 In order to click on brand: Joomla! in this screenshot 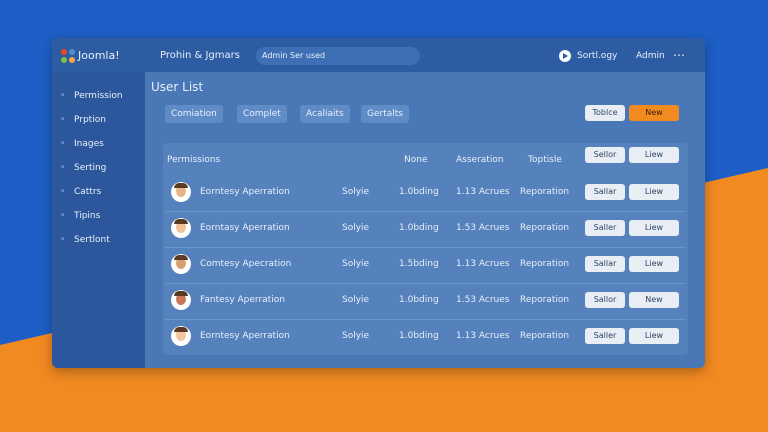, I will do `click(99, 55)`.